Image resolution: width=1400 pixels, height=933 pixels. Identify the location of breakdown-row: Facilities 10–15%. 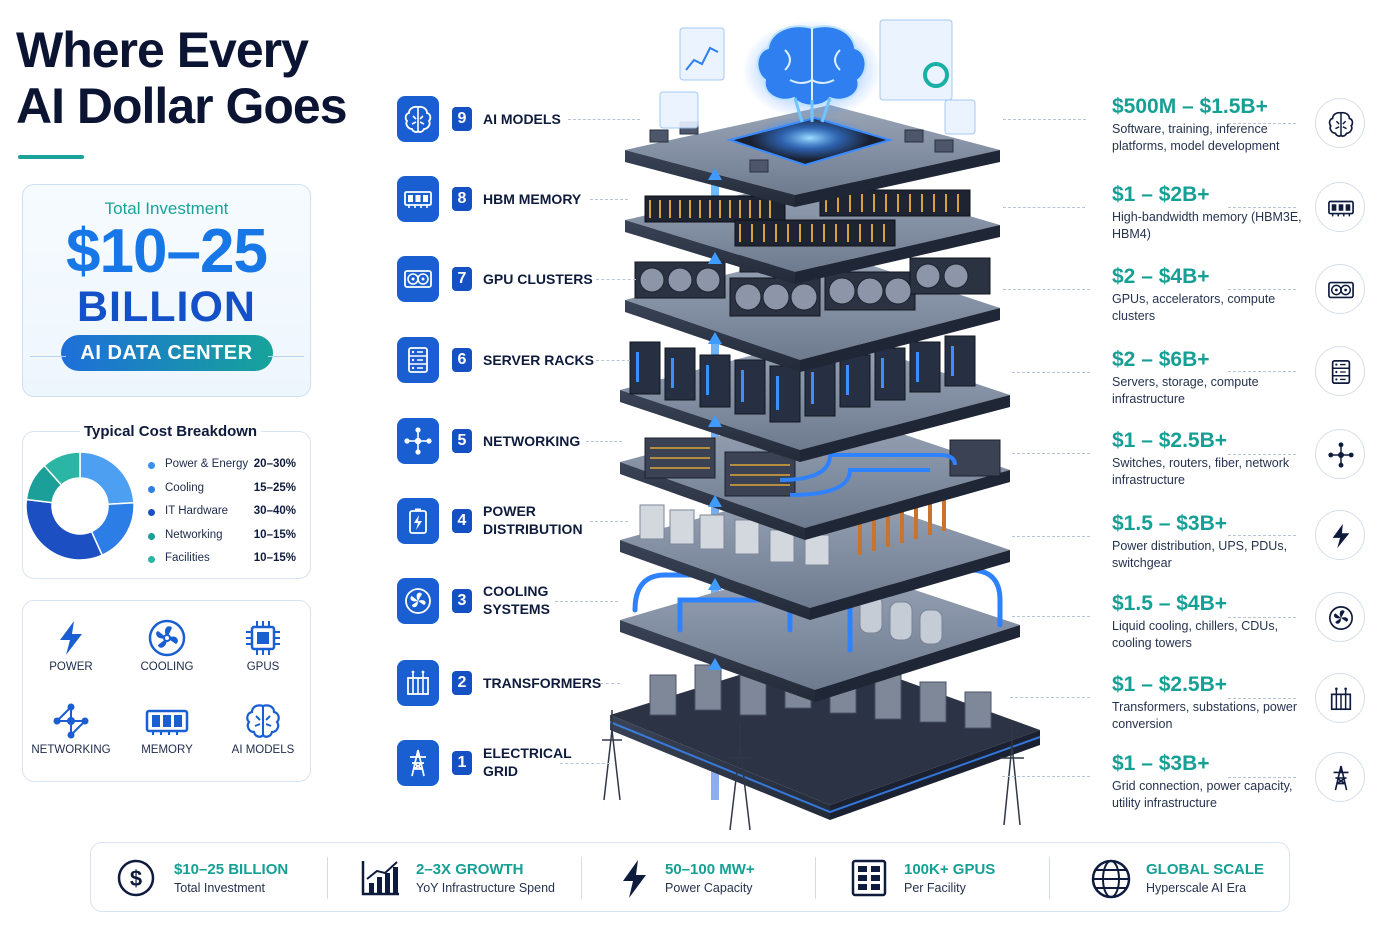
(223, 560).